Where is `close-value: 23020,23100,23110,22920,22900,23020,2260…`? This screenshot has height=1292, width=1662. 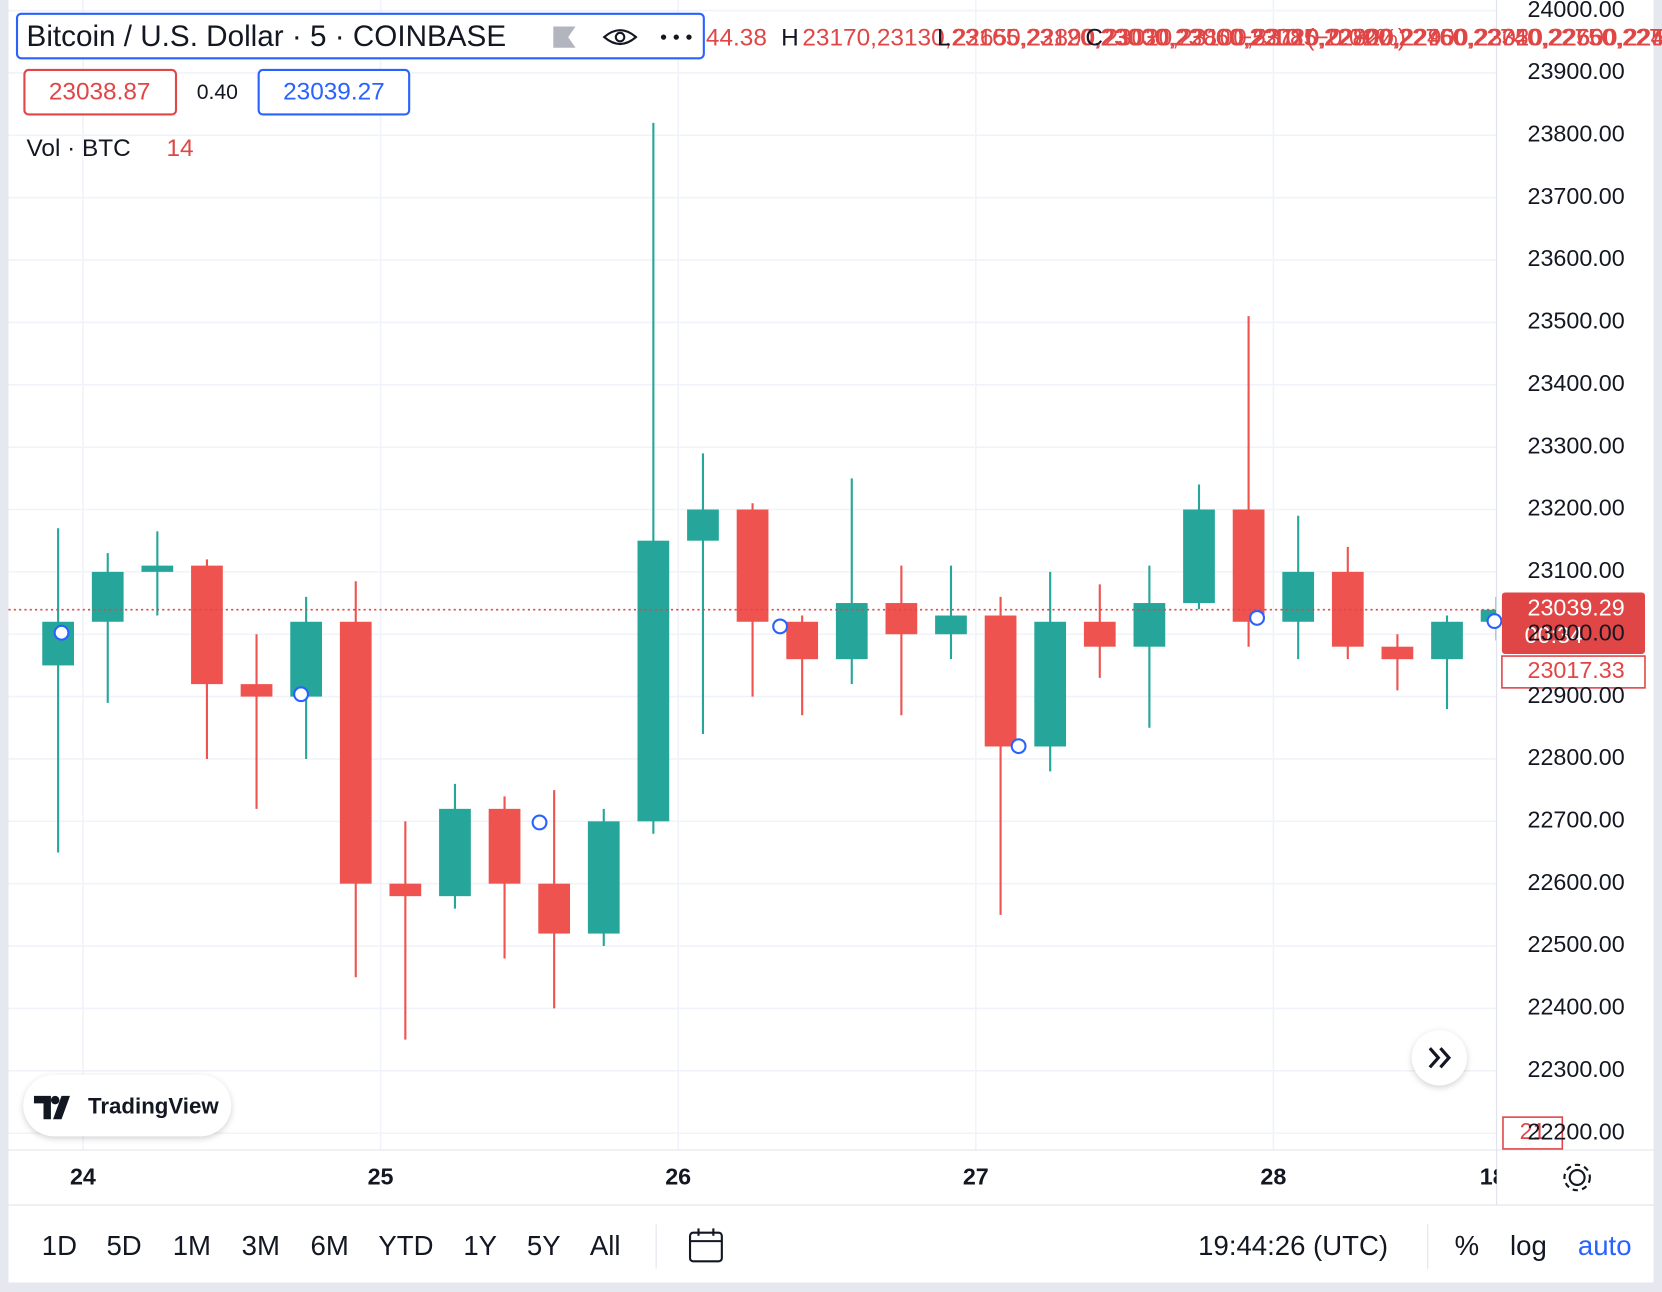
close-value: 23020,23100,23110,22920,22900,23020,2260… is located at coordinates (1383, 38).